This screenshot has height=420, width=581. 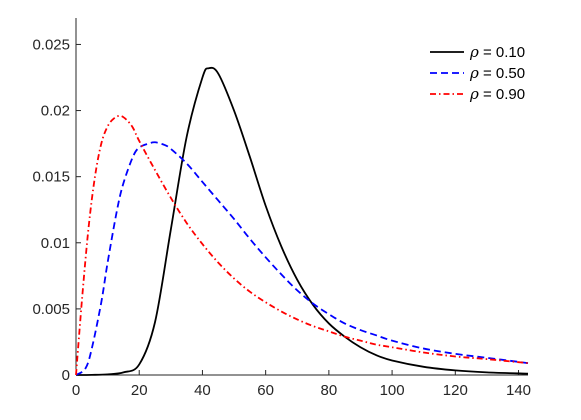 I want to click on legend-label-2: ρ = 0.90, so click(x=497, y=94).